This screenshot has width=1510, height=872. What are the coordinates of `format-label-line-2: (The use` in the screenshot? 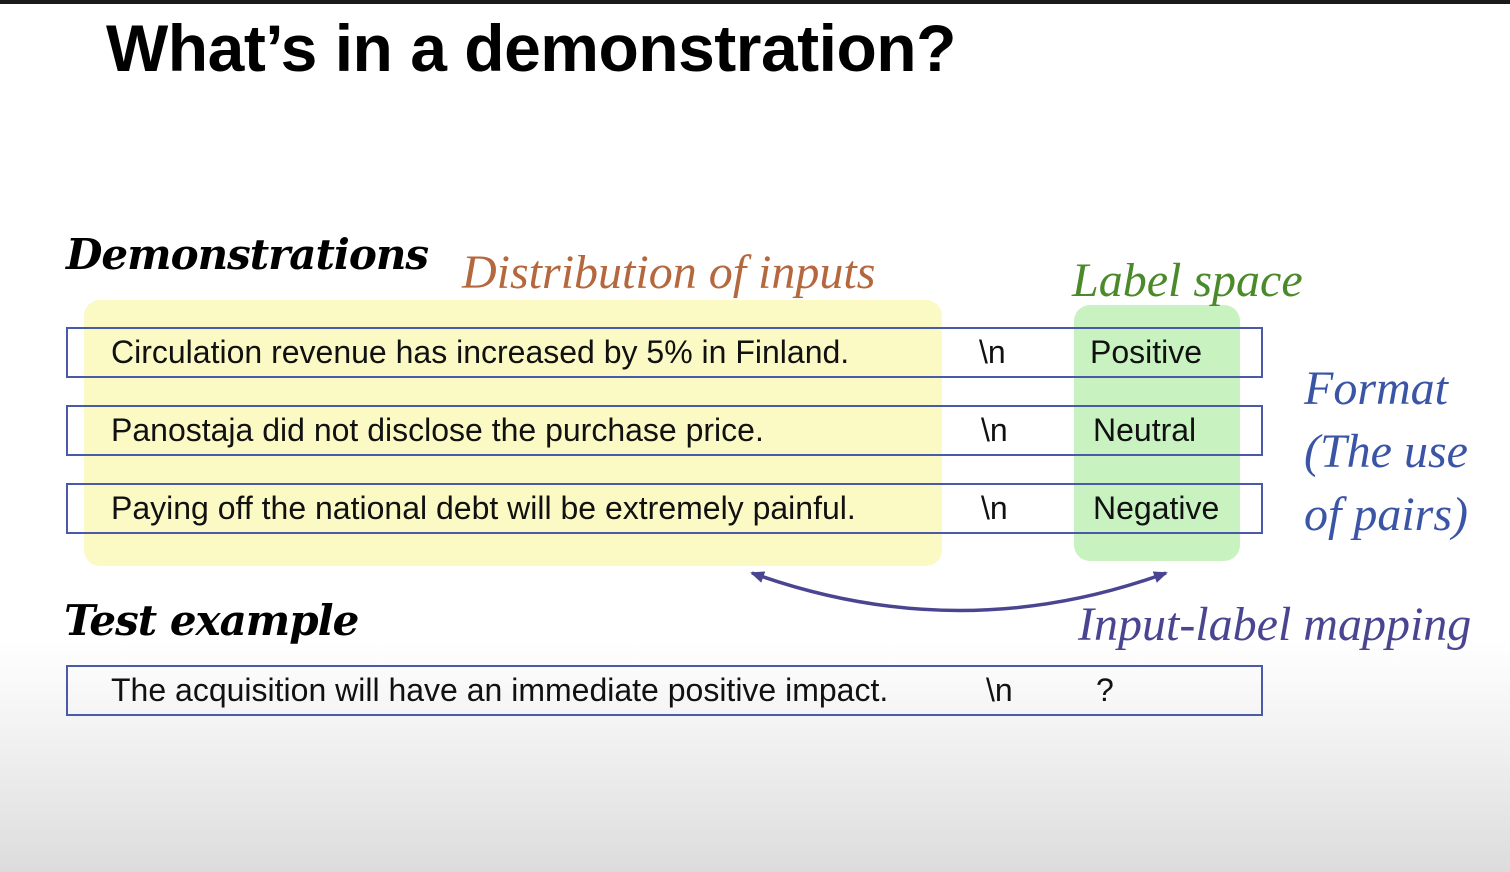 It's located at (1386, 451).